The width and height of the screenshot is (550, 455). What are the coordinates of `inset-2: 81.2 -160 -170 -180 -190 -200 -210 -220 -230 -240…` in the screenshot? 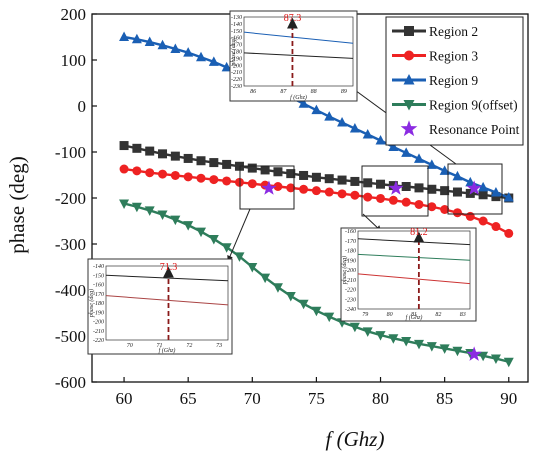 It's located at (408, 274).